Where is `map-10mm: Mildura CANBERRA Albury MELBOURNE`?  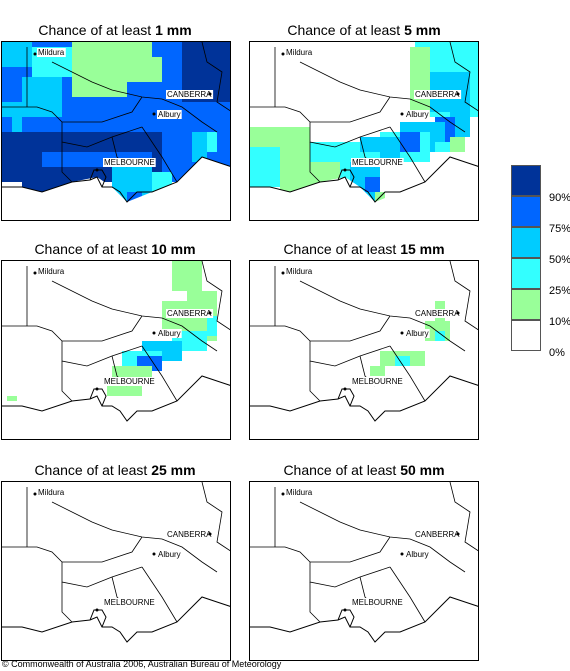 map-10mm: Mildura CANBERRA Albury MELBOURNE is located at coordinates (116, 350).